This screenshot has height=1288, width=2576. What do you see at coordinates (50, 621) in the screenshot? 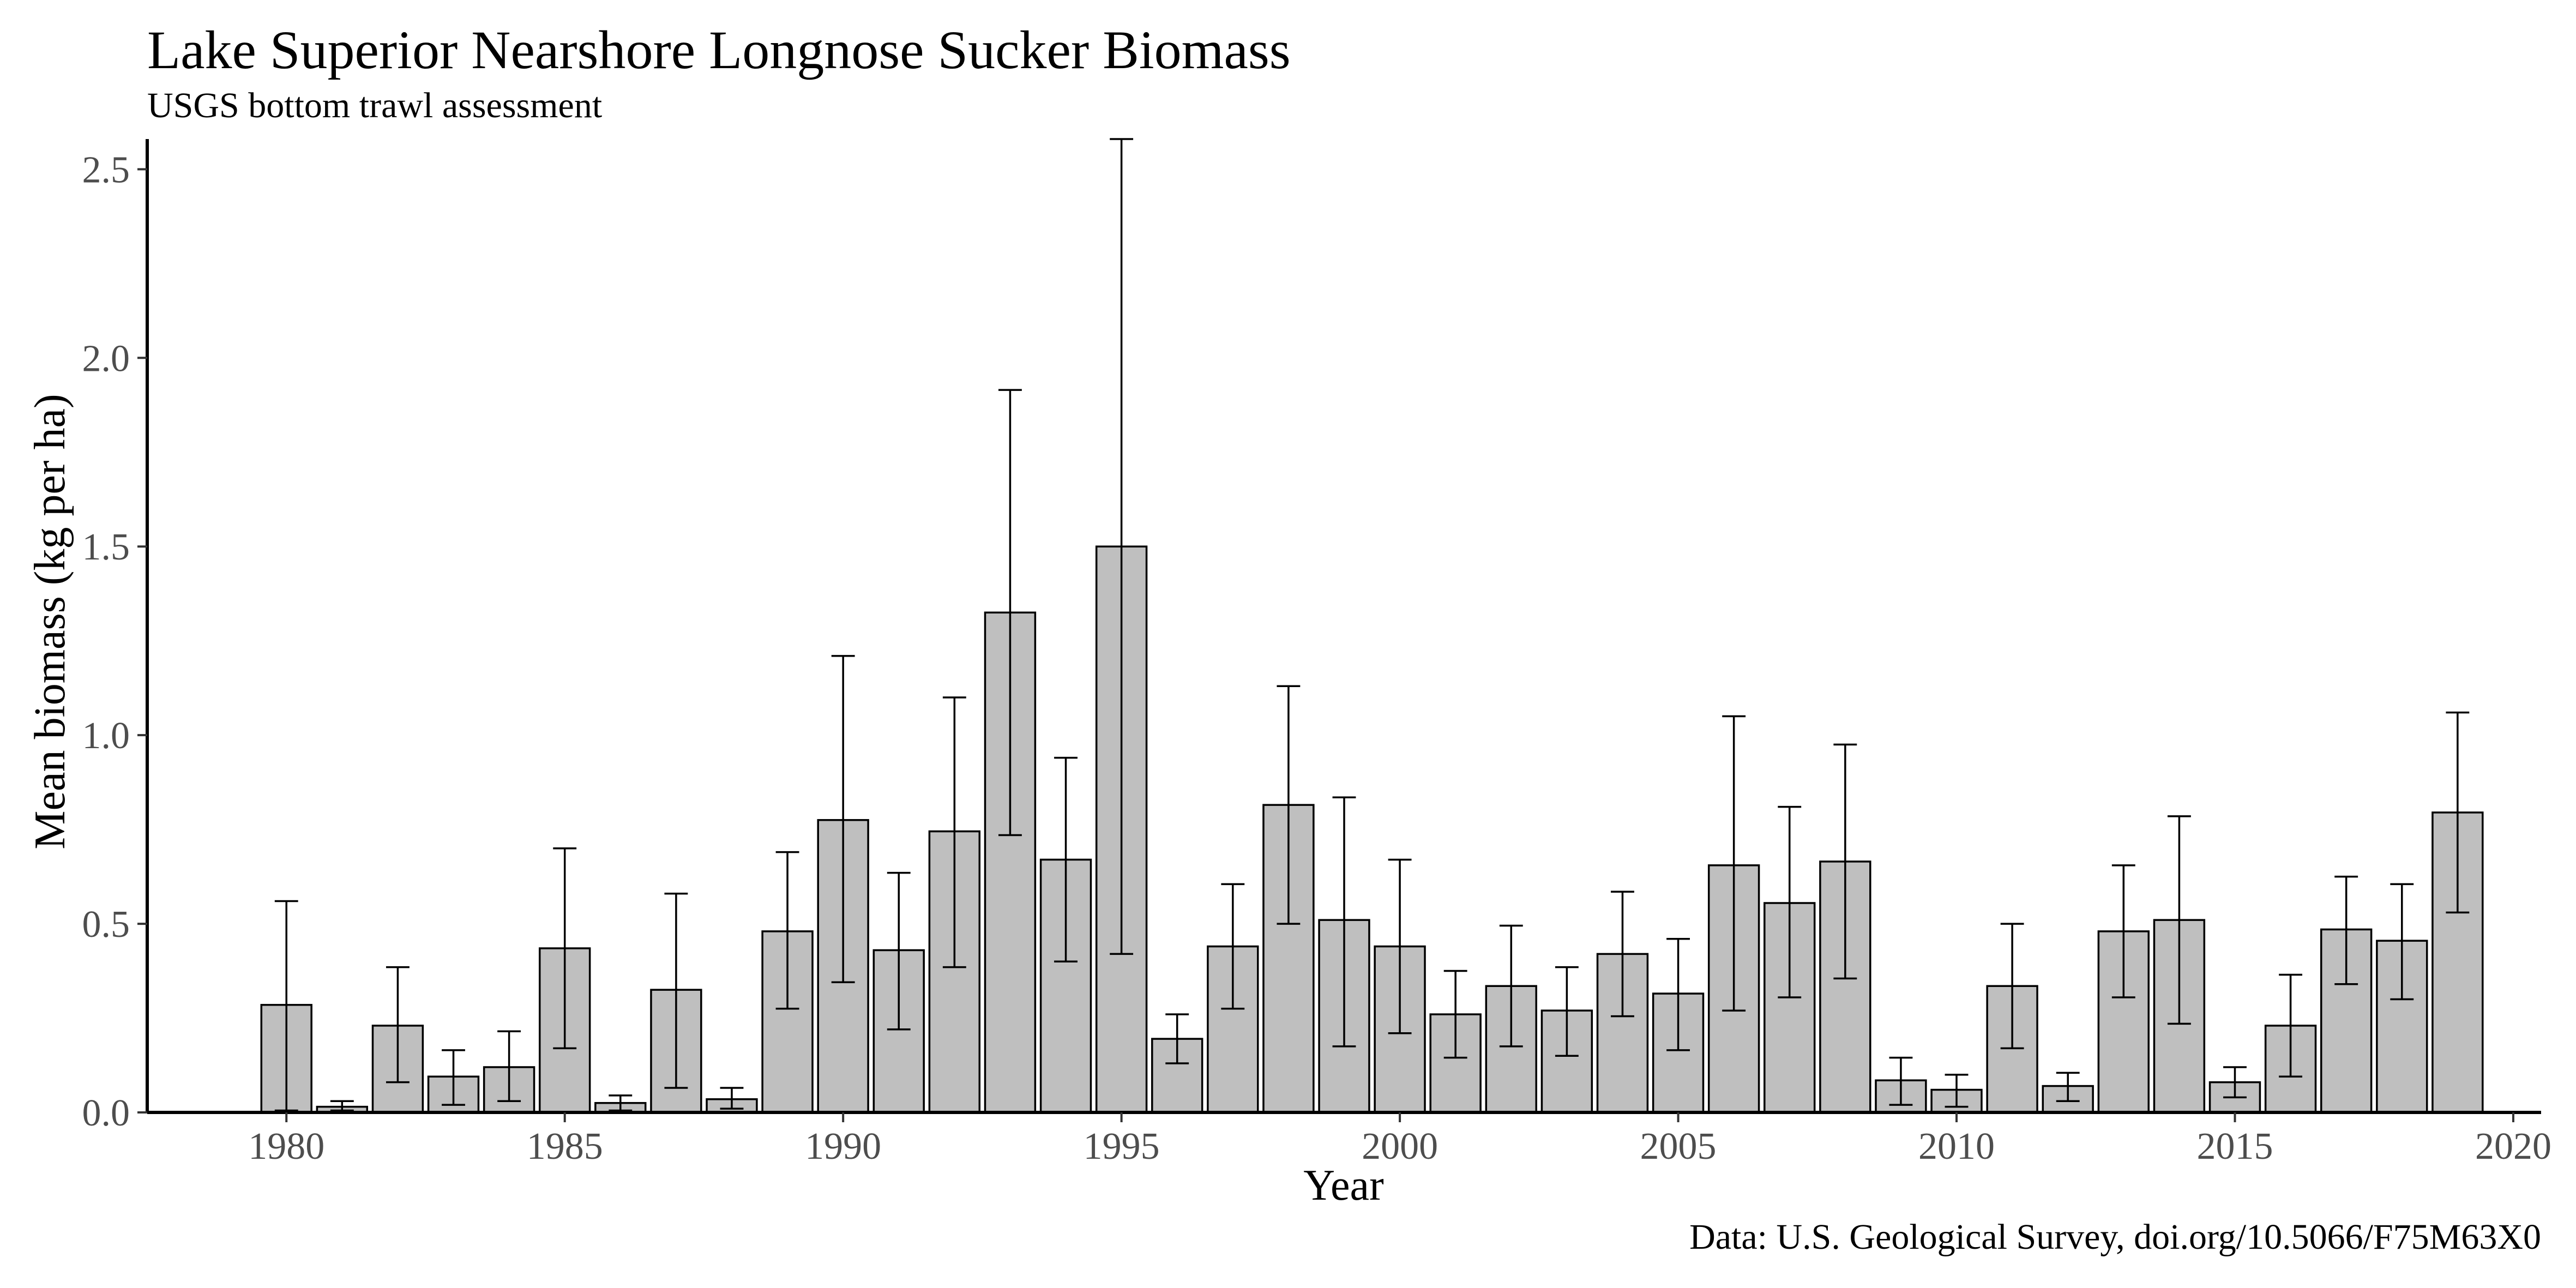
I see `y-axis-title: Mean biomass (kg per ha)` at bounding box center [50, 621].